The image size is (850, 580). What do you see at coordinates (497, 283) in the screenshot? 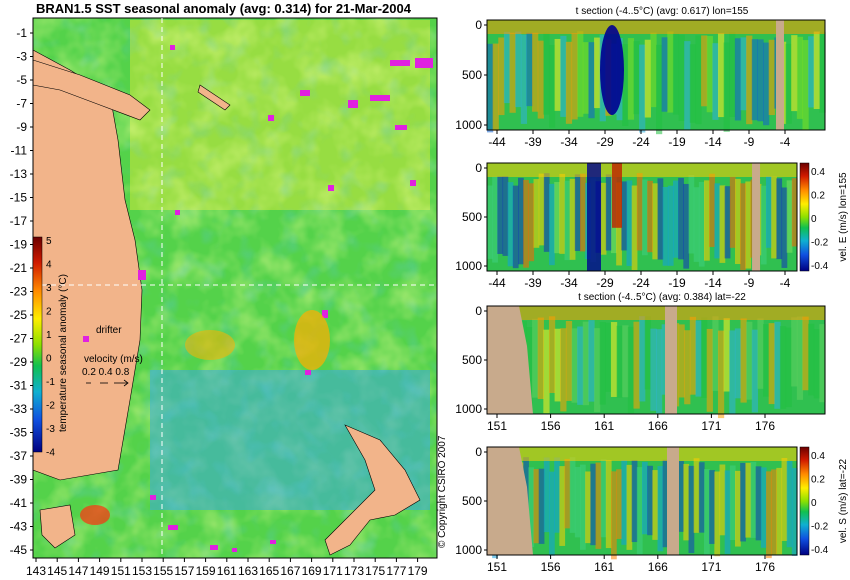
I see `panel-x-tick-label: -44` at bounding box center [497, 283].